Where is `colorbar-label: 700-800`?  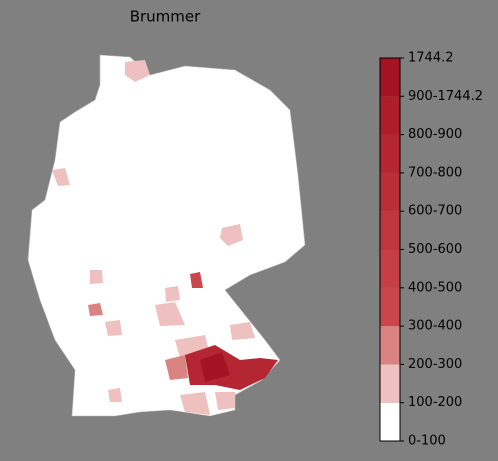 colorbar-label: 700-800 is located at coordinates (435, 172).